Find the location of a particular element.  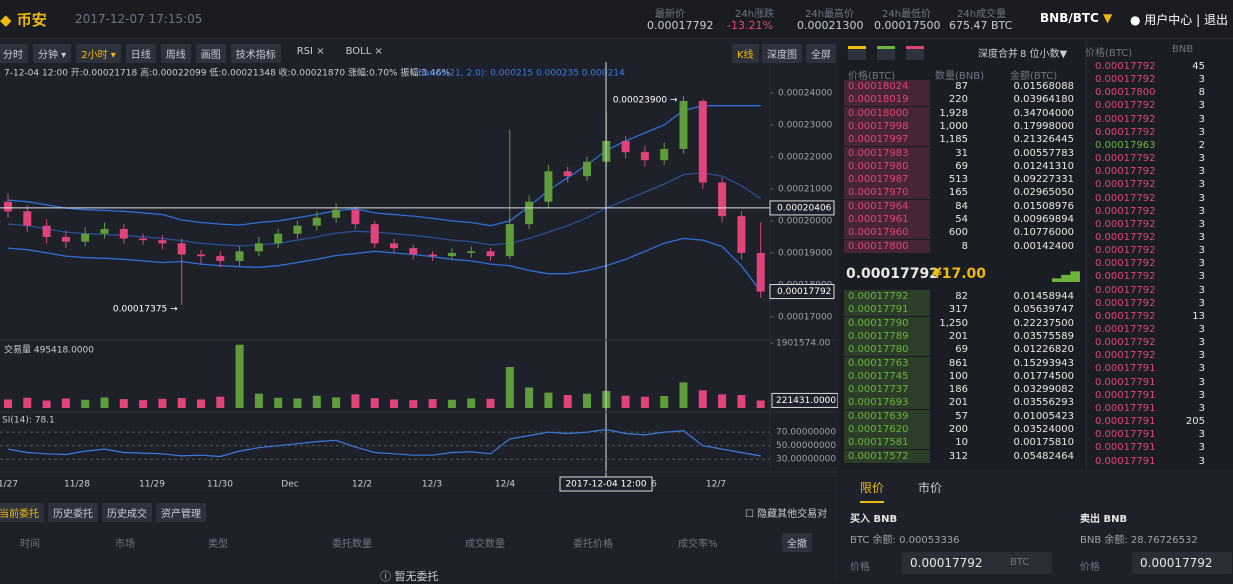

book-row: 0.00018019 220 0.03964180 is located at coordinates (960, 100).